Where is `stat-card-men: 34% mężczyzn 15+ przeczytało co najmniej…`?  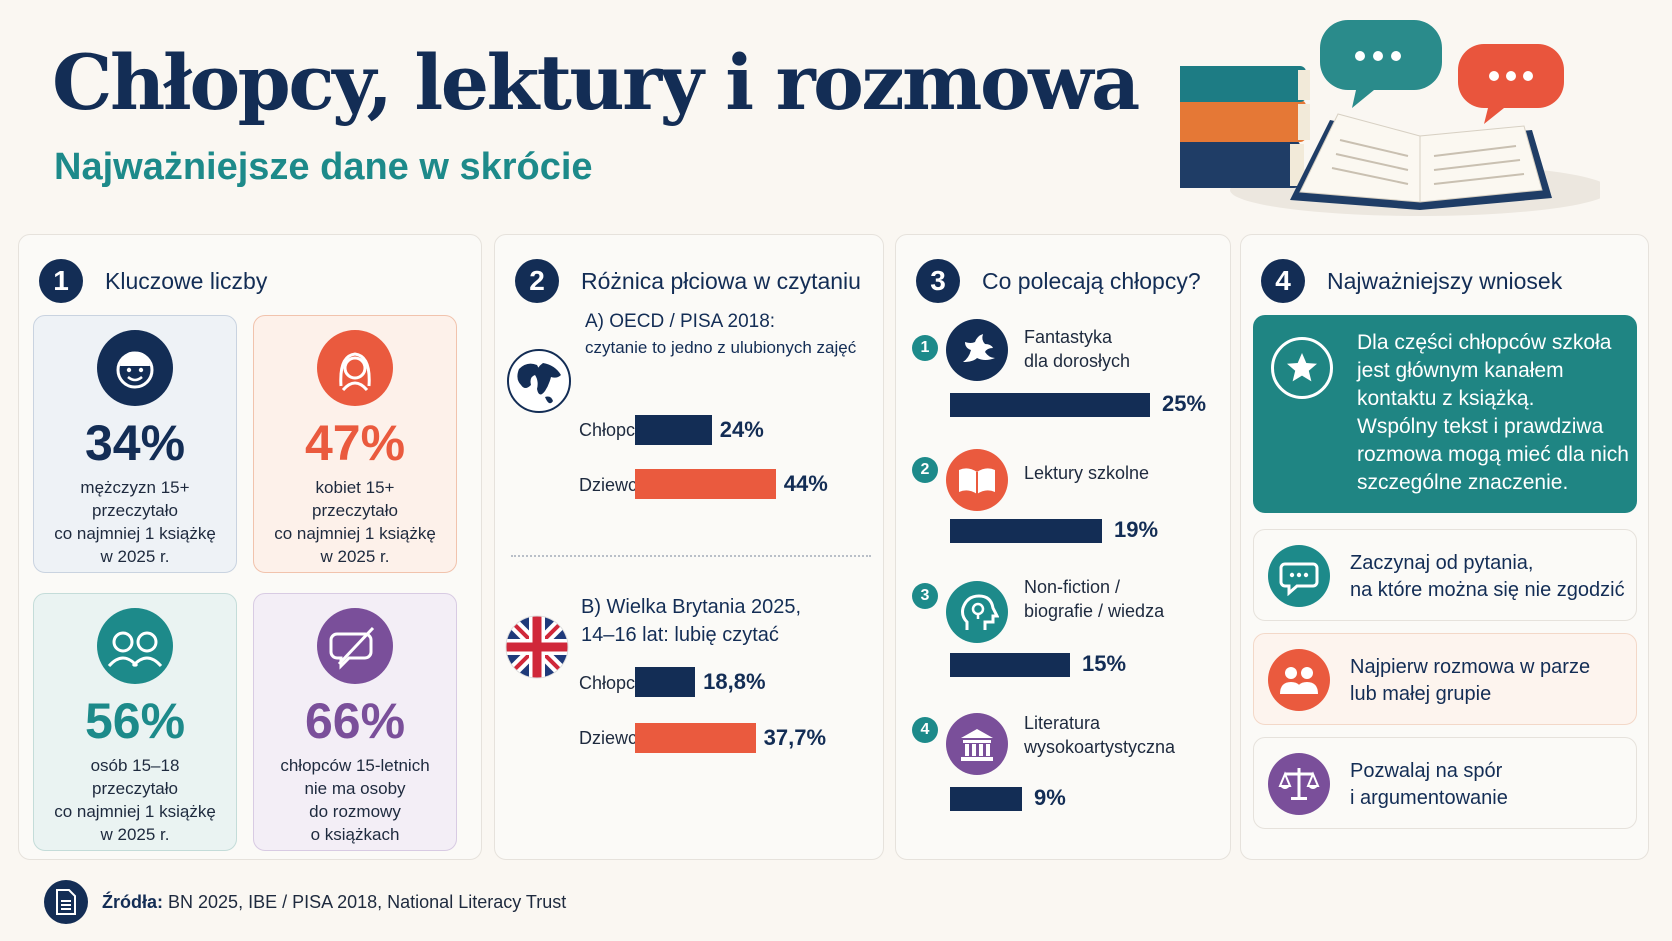 stat-card-men: 34% mężczyzn 15+ przeczytało co najmniej… is located at coordinates (135, 444).